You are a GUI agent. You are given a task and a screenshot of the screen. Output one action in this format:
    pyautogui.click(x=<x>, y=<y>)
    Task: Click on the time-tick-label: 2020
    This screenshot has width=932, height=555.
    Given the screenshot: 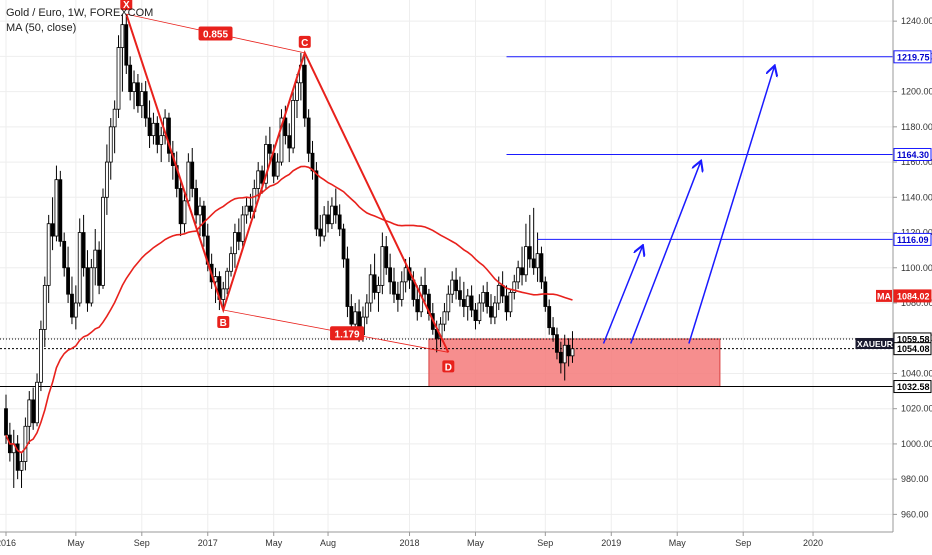 What is the action you would take?
    pyautogui.click(x=813, y=543)
    